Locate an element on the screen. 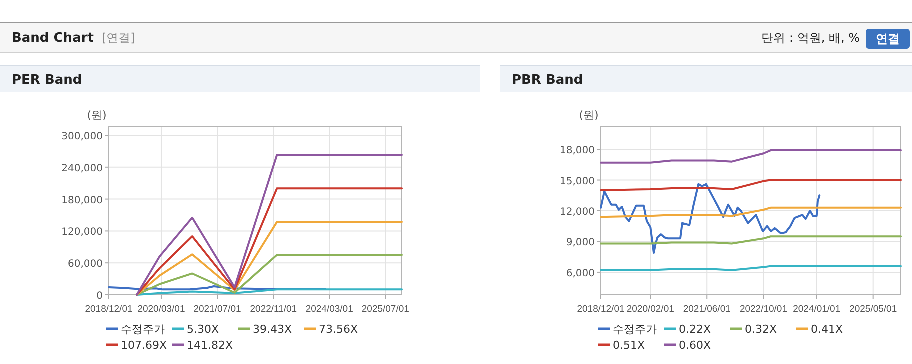 This screenshot has width=912, height=364. x-tick-label: 2024/03/01 is located at coordinates (330, 309).